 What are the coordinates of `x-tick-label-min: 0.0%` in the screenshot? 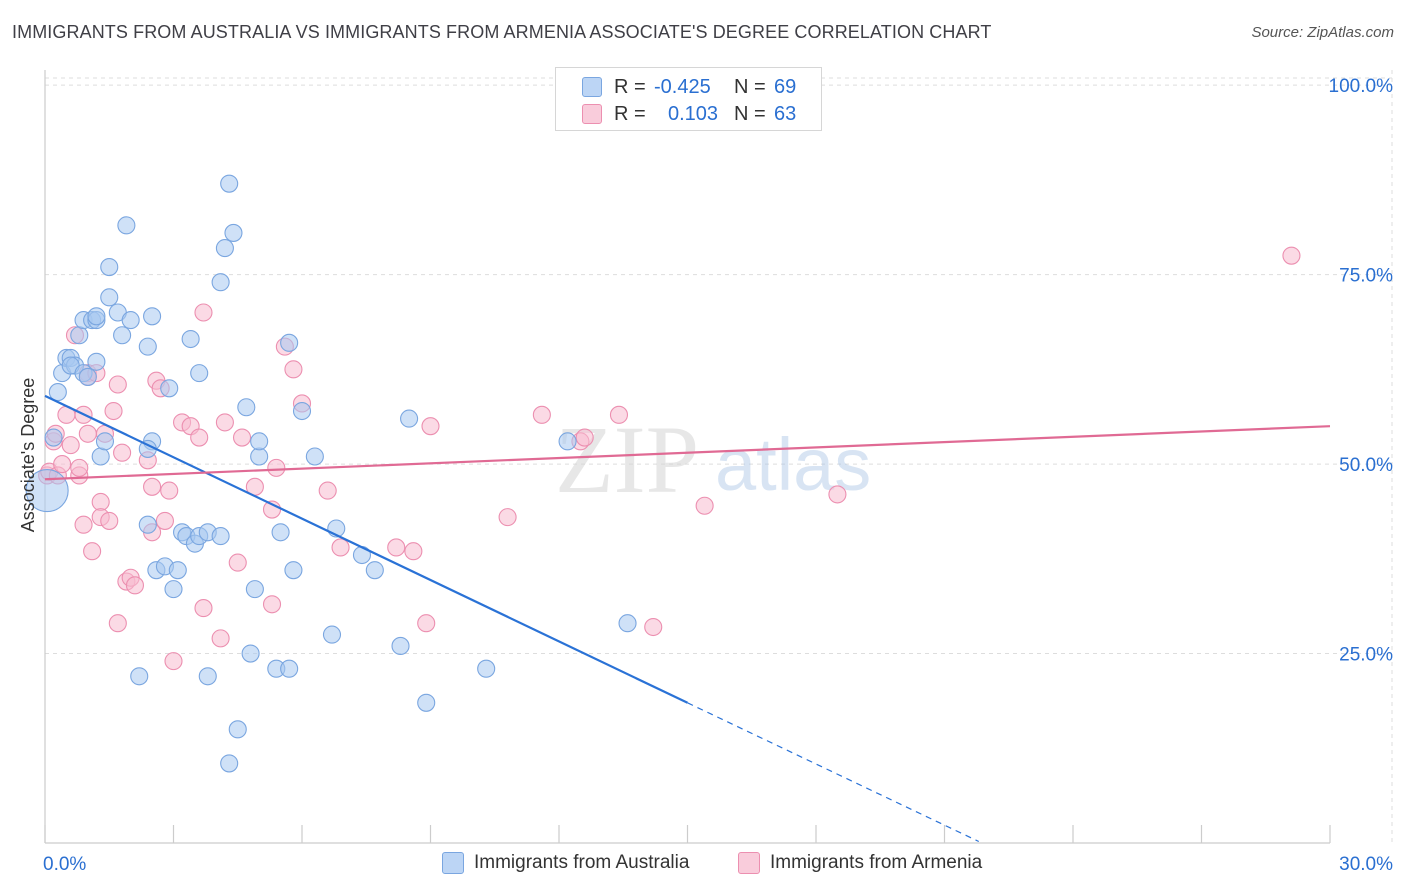 It's located at (64, 864).